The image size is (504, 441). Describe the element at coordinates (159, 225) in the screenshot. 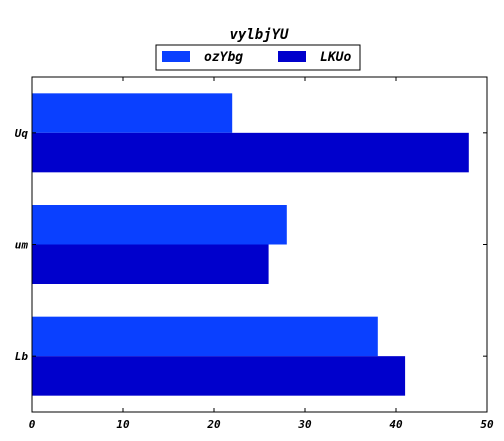

I see `bar-ozybg-um` at that location.